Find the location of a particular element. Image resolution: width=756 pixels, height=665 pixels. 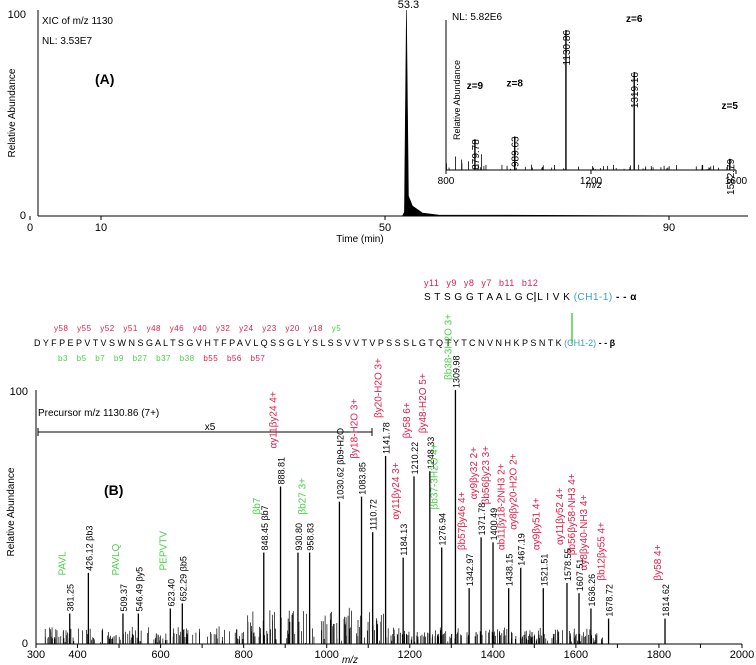

panel-b-peak-label-29: 1814.62 is located at coordinates (666, 600).